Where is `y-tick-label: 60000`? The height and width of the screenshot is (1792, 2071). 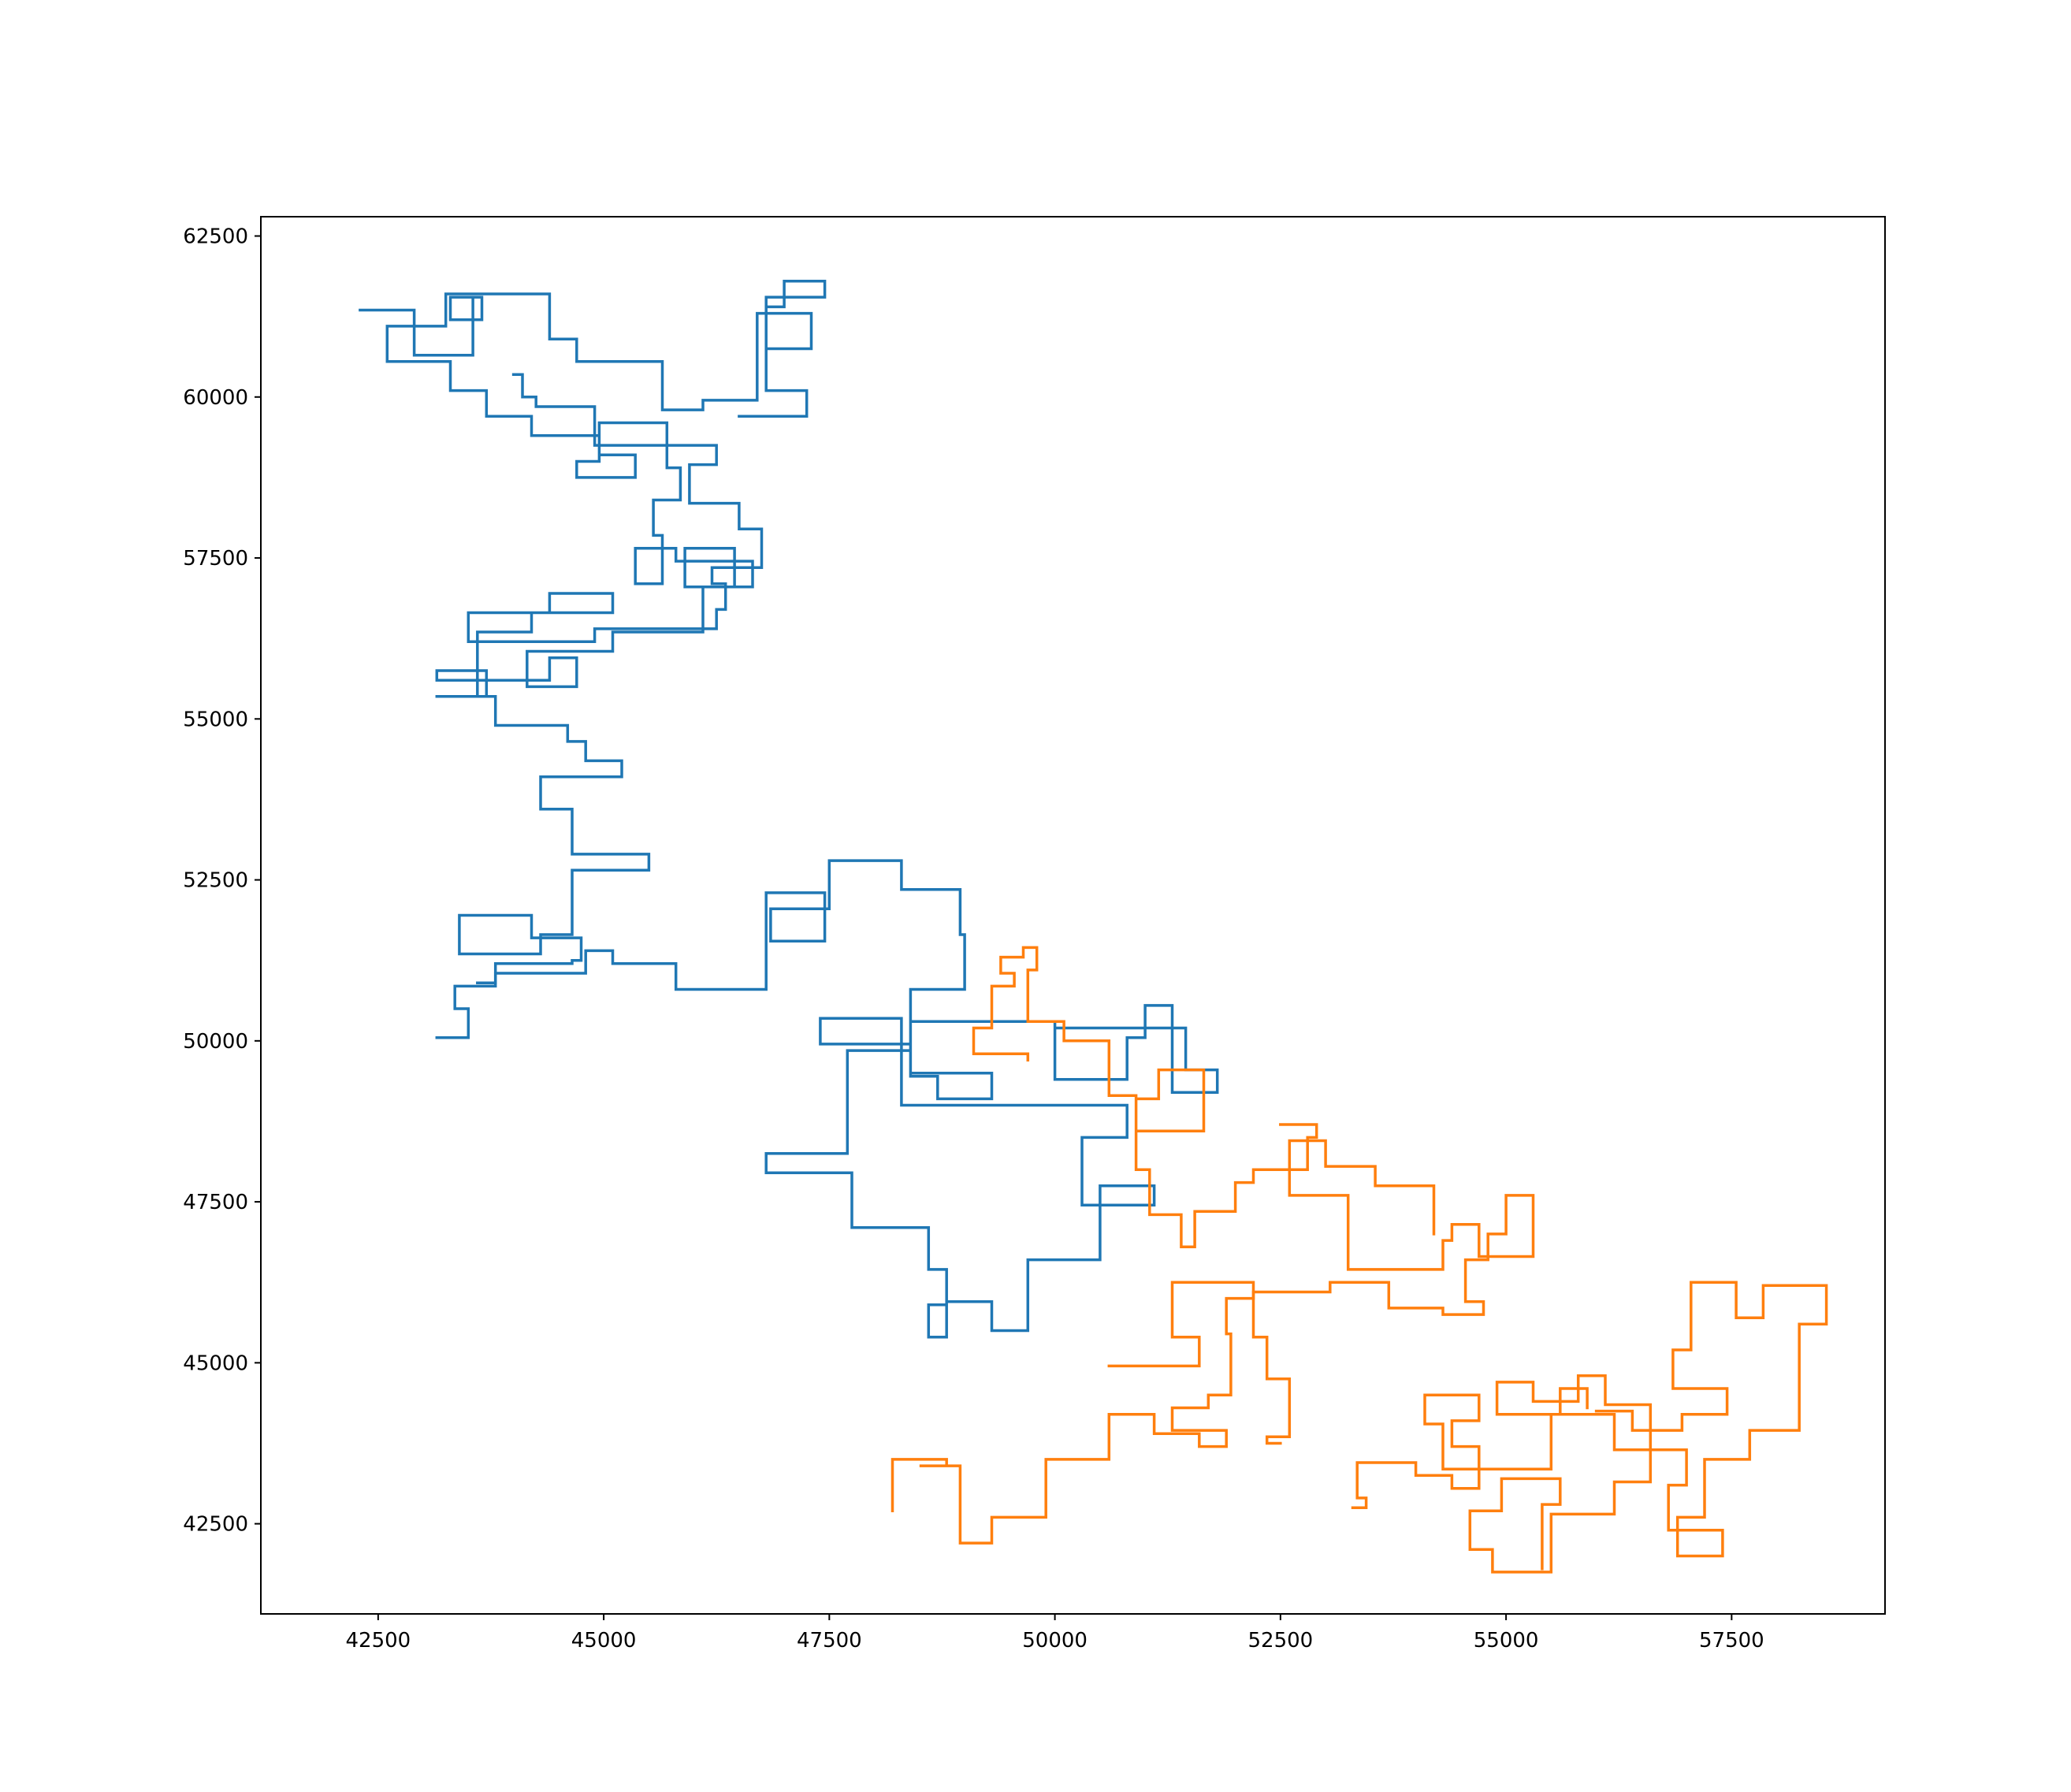
y-tick-label: 60000 is located at coordinates (216, 398).